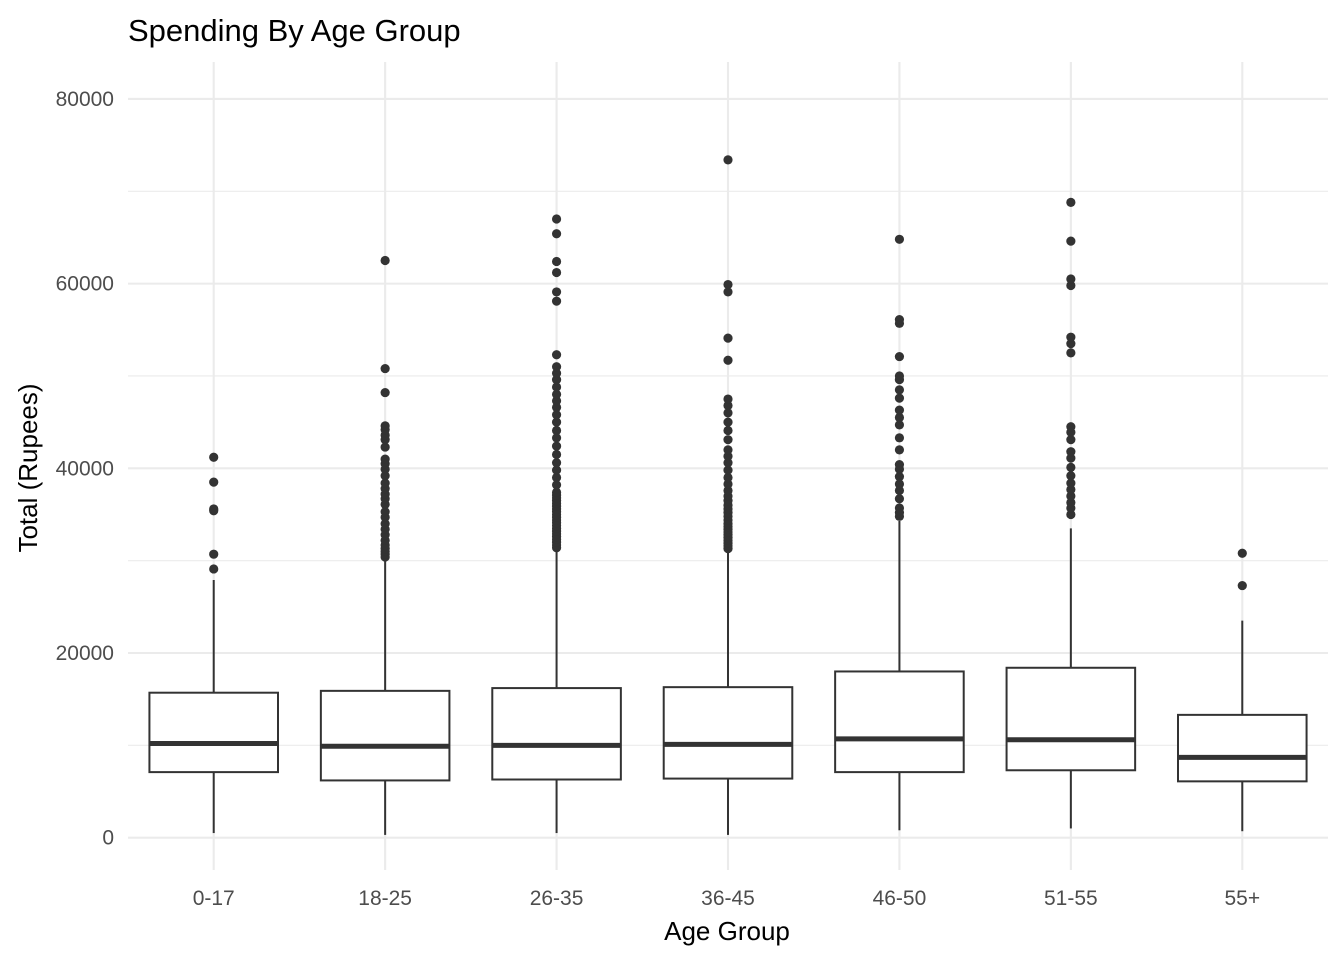 This screenshot has height=960, width=1344. Describe the element at coordinates (385, 898) in the screenshot. I see `x-tick-label: 18-25` at that location.